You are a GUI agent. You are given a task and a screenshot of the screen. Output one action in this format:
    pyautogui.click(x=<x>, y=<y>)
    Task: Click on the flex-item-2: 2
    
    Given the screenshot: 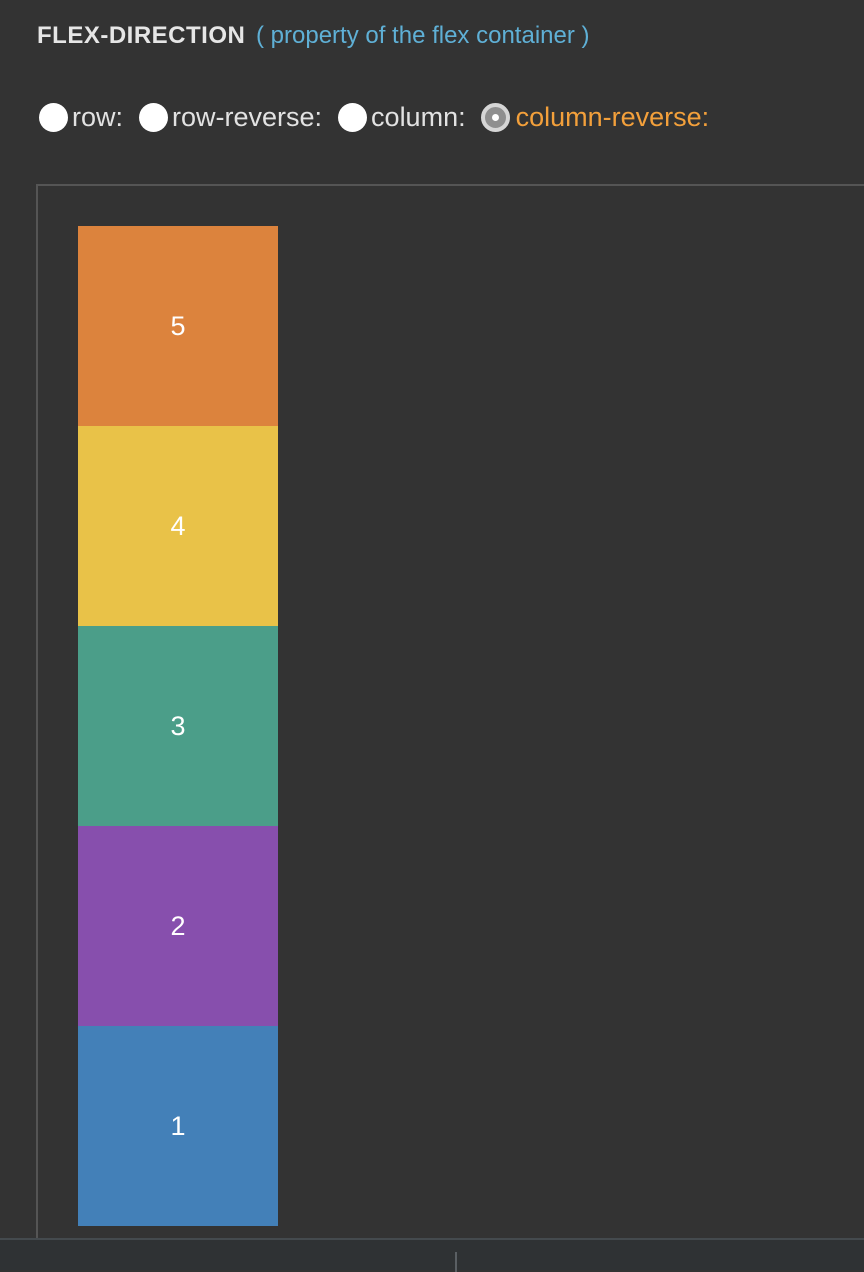 What is the action you would take?
    pyautogui.click(x=178, y=926)
    